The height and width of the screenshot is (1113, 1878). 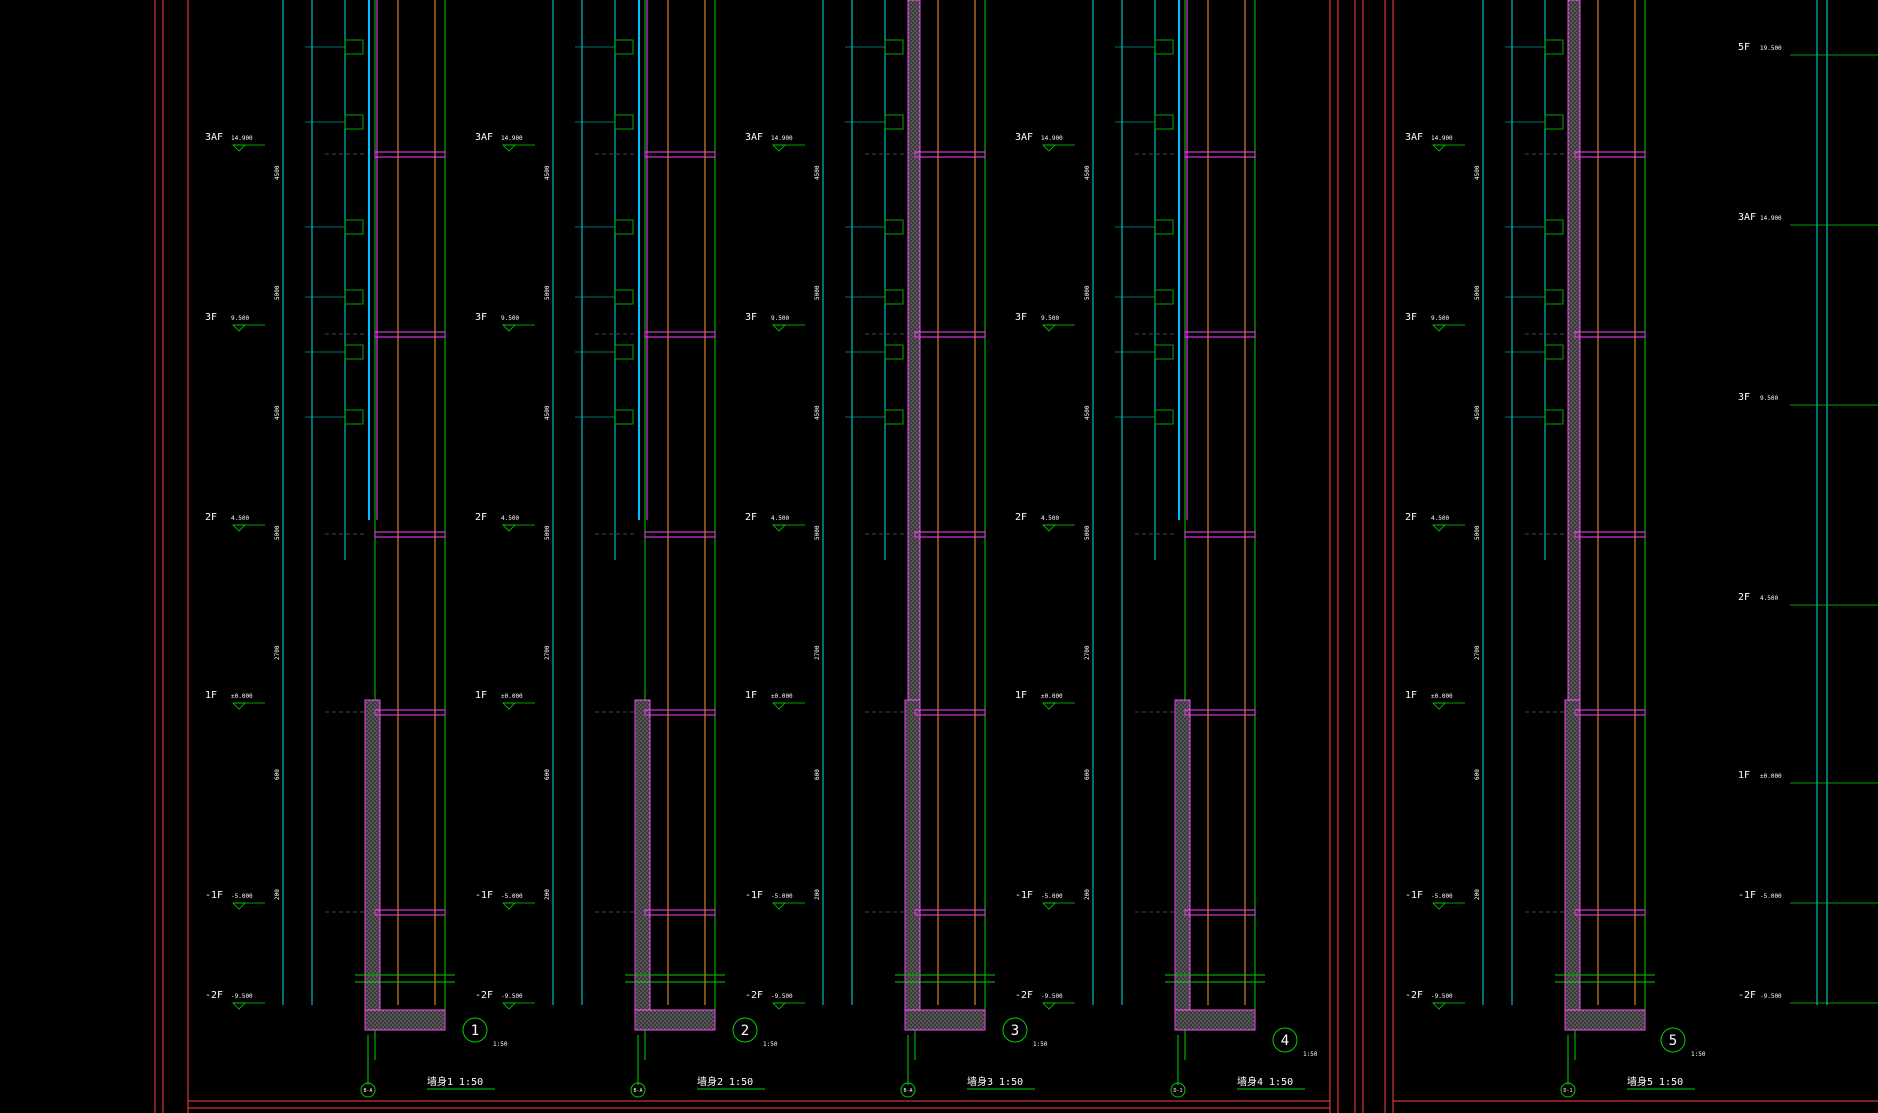 What do you see at coordinates (1771, 48) in the screenshot?
I see `level-elevation: 19.500` at bounding box center [1771, 48].